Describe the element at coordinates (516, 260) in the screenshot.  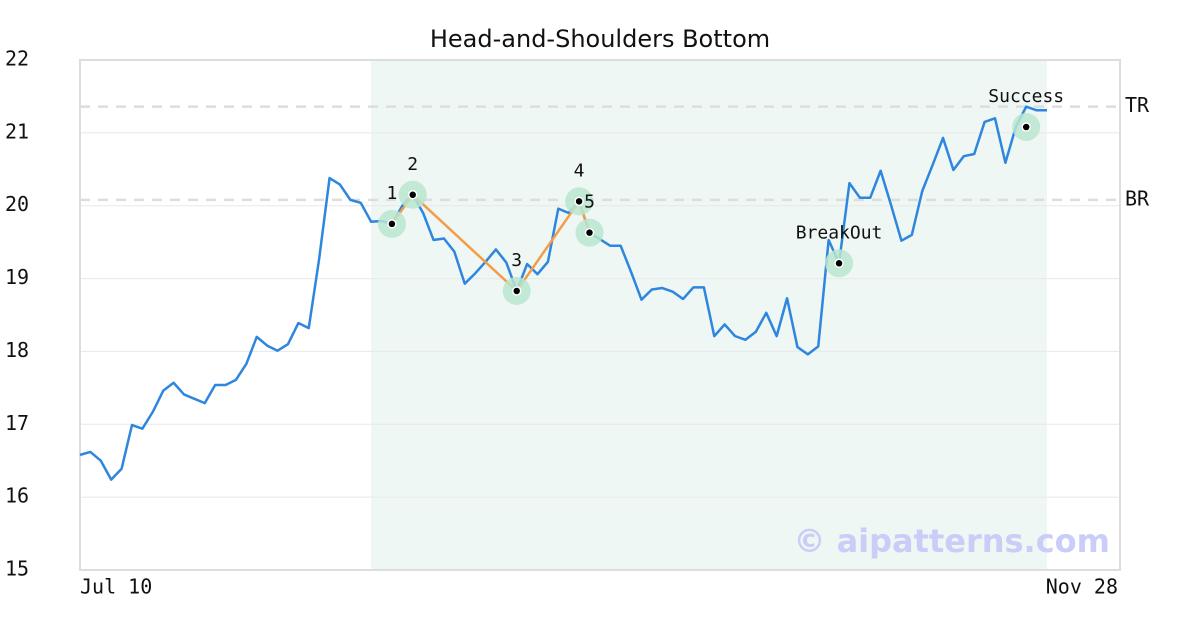
I see `pattern-point-label: 3` at that location.